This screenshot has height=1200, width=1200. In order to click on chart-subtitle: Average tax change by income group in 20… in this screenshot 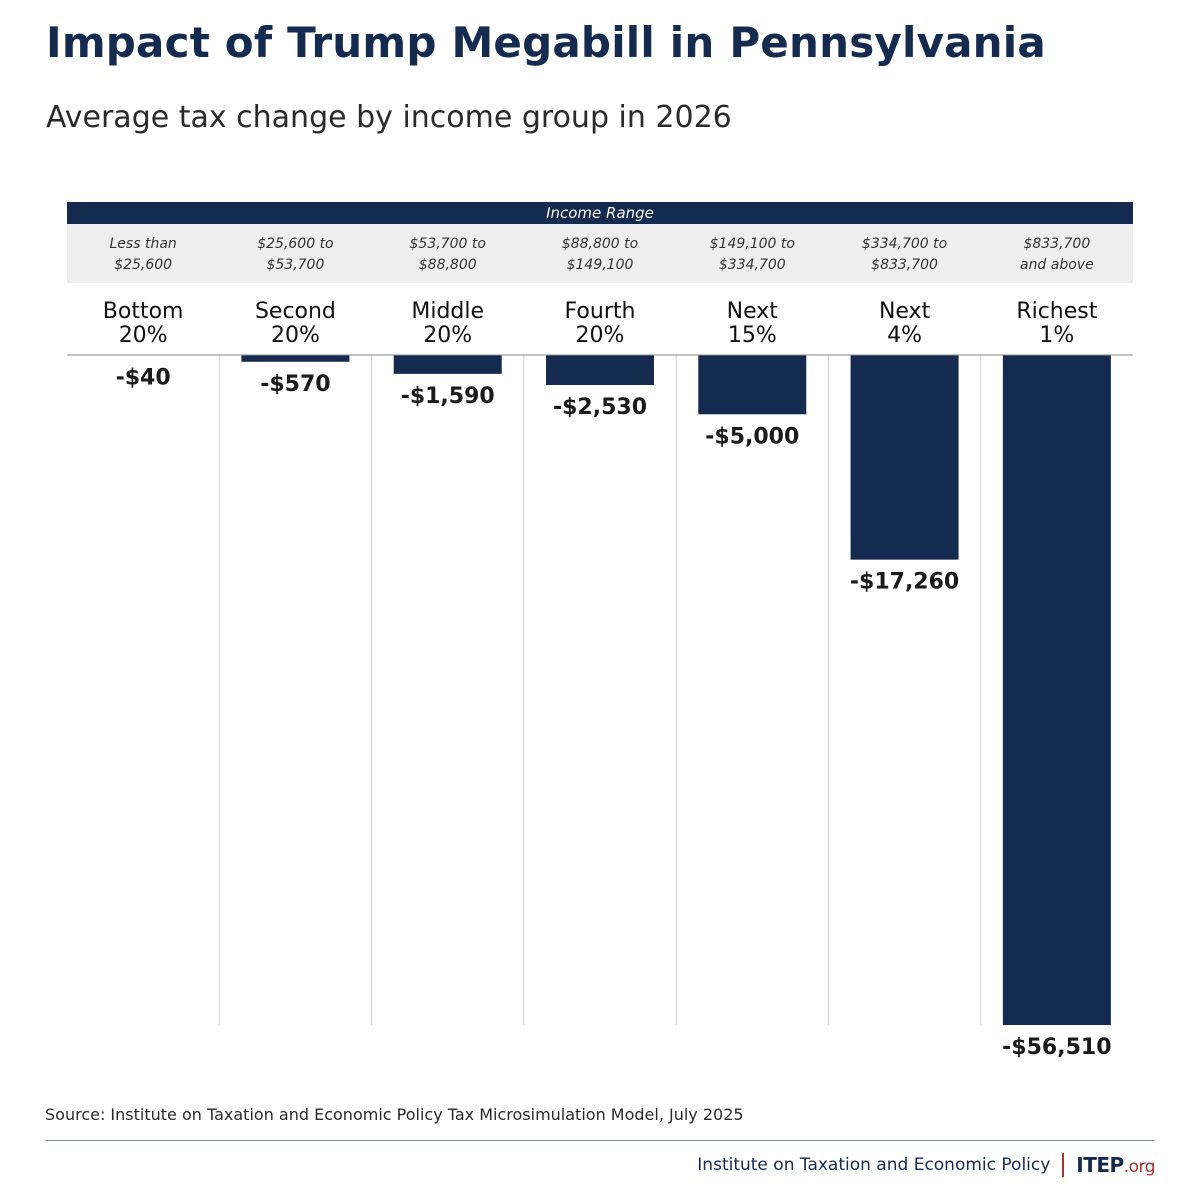, I will do `click(389, 117)`.